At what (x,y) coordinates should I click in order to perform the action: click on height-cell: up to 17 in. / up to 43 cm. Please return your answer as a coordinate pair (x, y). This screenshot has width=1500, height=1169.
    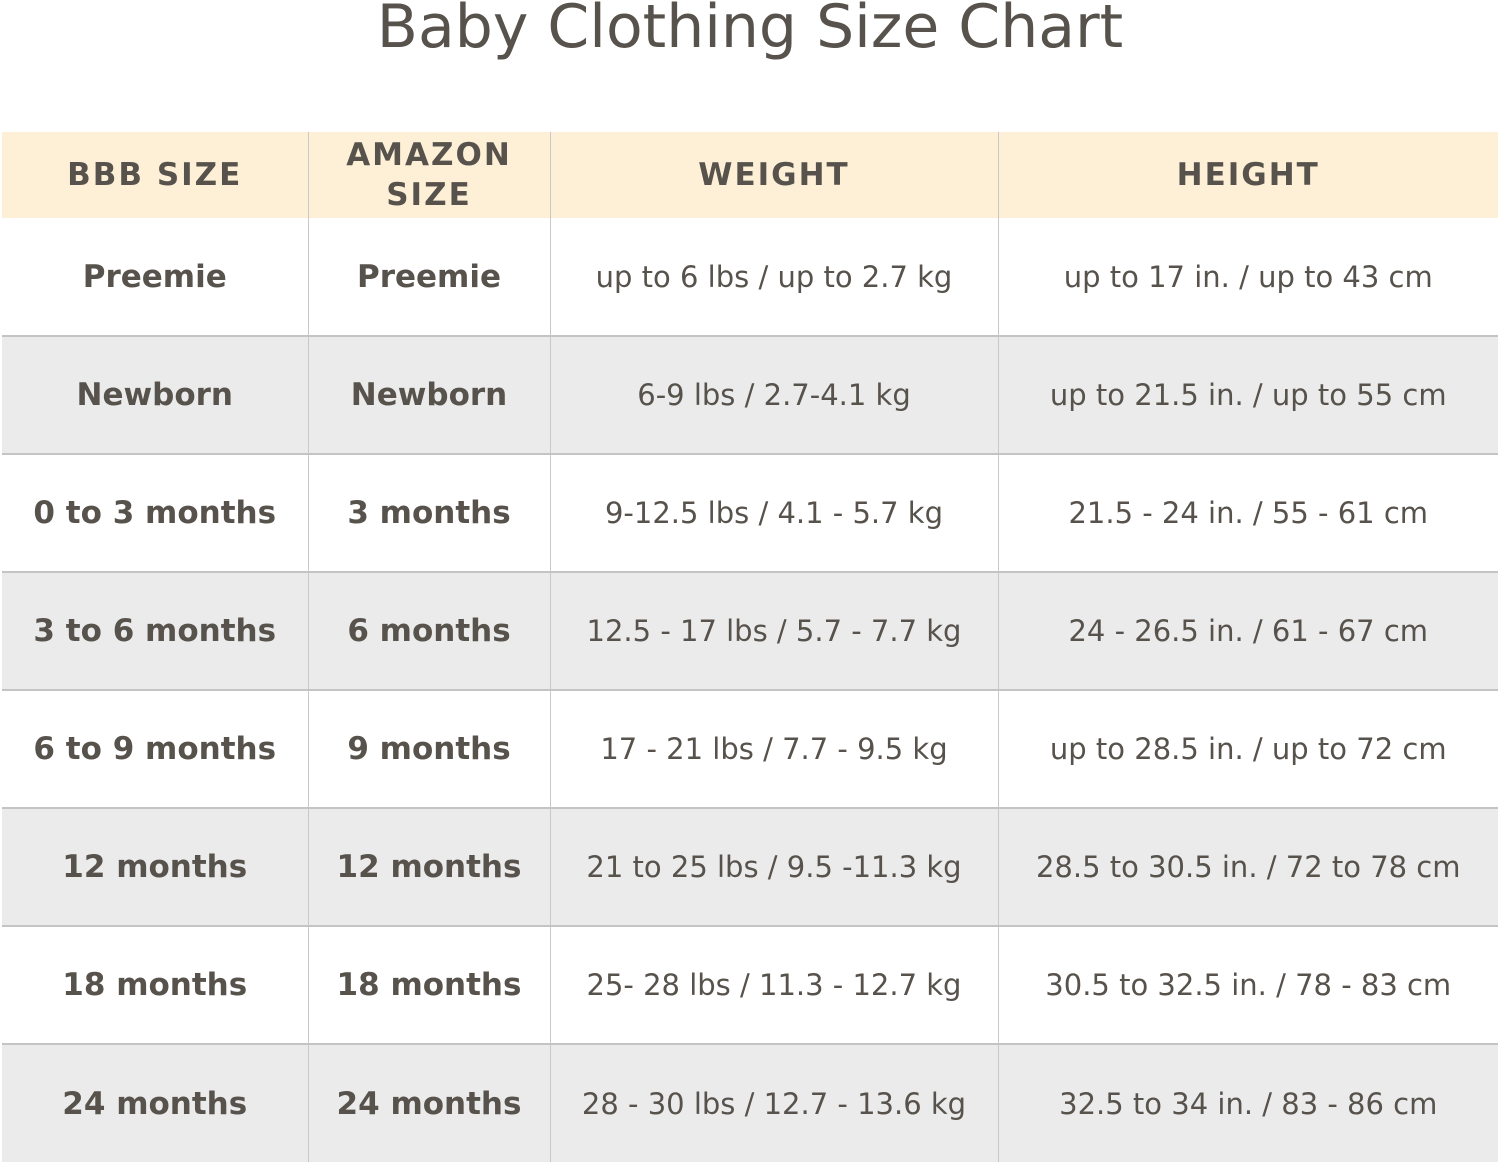
    Looking at the image, I should click on (1247, 277).